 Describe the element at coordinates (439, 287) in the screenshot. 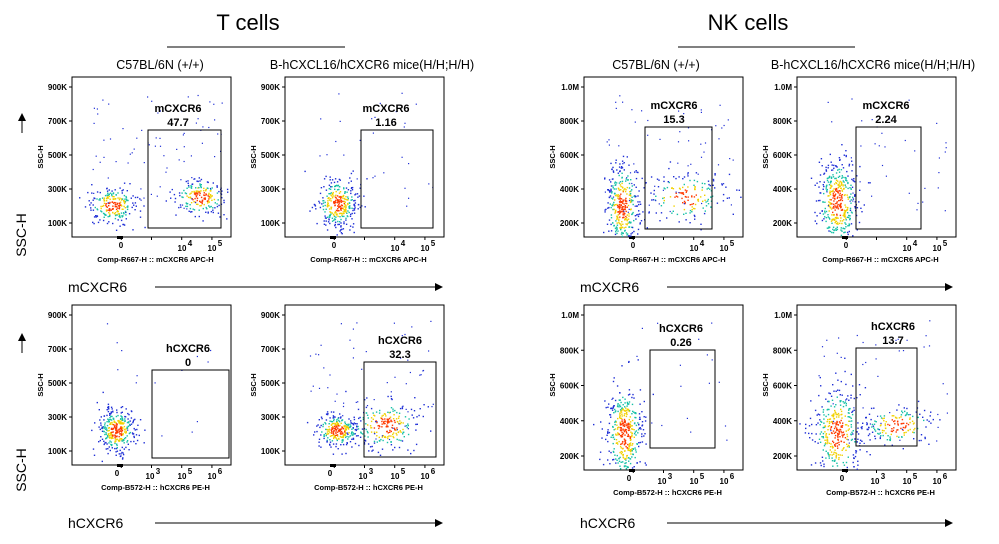

I see `right-arrow-icon` at that location.